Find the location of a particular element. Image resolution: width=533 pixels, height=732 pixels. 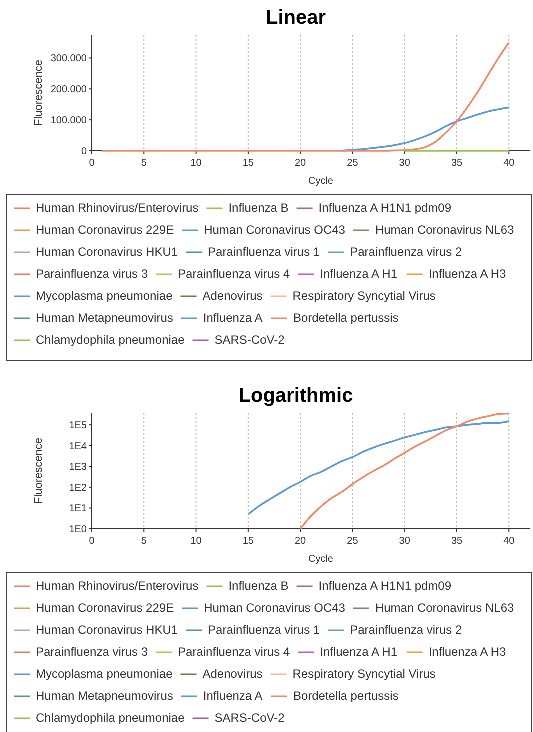

y-tick-label: 0 is located at coordinates (84, 152).